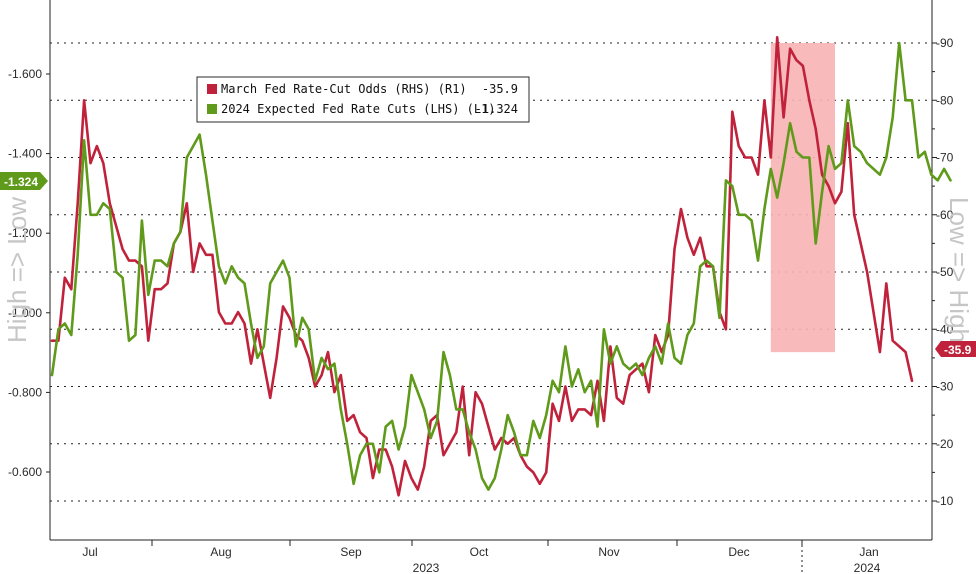 This screenshot has height=574, width=976. Describe the element at coordinates (608, 552) in the screenshot. I see `x-tick-label: Nov` at that location.